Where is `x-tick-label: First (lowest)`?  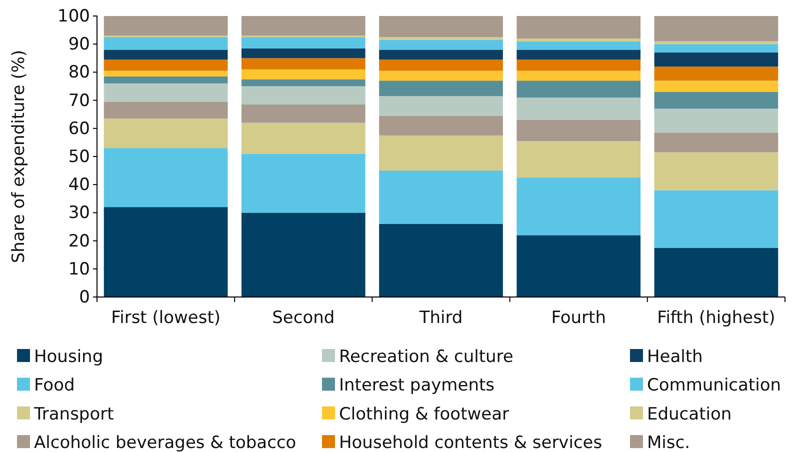
x-tick-label: First (lowest) is located at coordinates (166, 318).